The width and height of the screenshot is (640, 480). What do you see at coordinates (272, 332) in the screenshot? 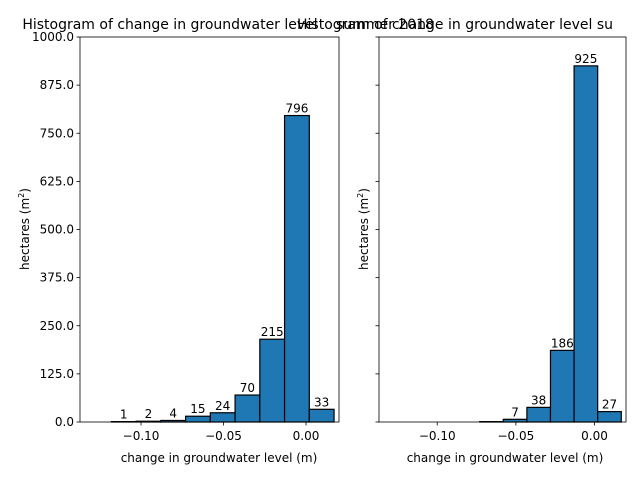
I see `bar-data-label: 215` at bounding box center [272, 332].